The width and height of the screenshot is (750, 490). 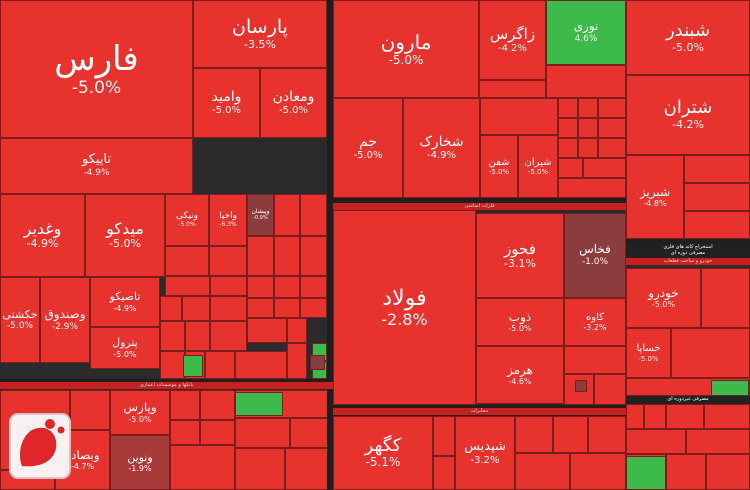 What do you see at coordinates (595, 262) in the screenshot?
I see `stock-change: -1.0%` at bounding box center [595, 262].